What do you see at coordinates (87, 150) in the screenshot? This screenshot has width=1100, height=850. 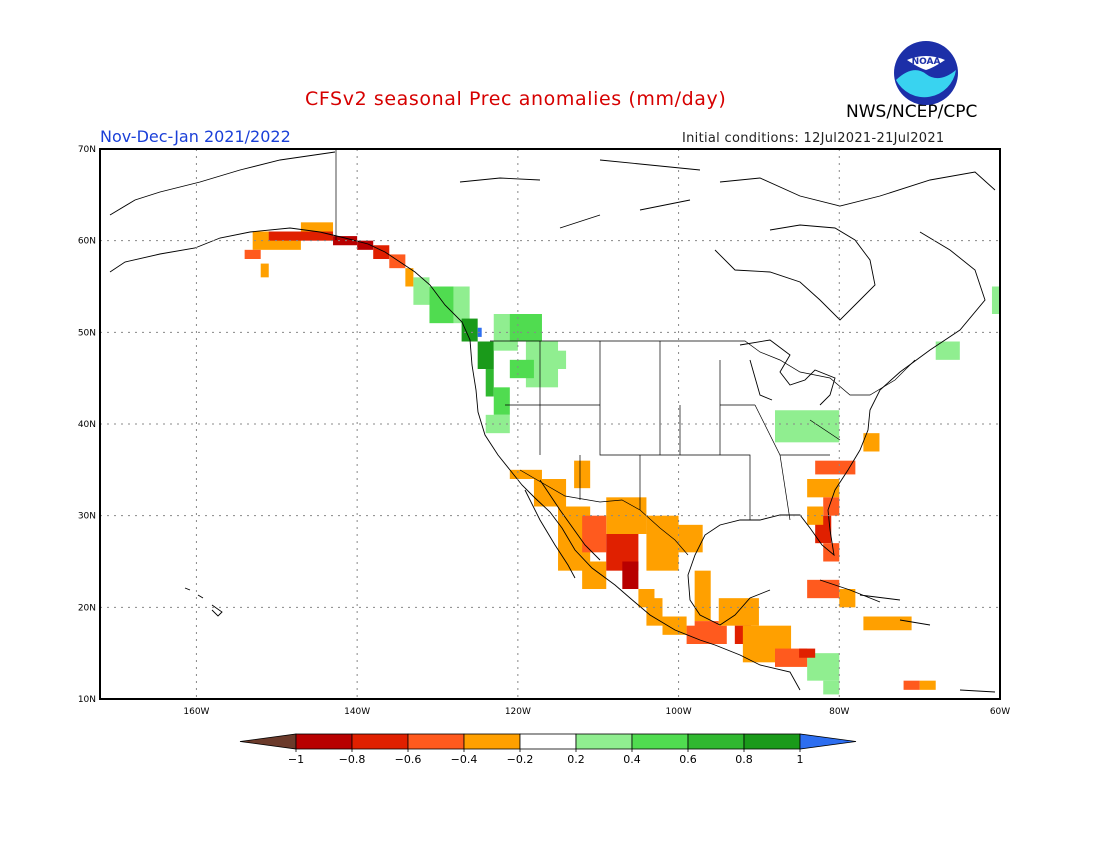 I see `lat-tick-label: 70N` at bounding box center [87, 150].